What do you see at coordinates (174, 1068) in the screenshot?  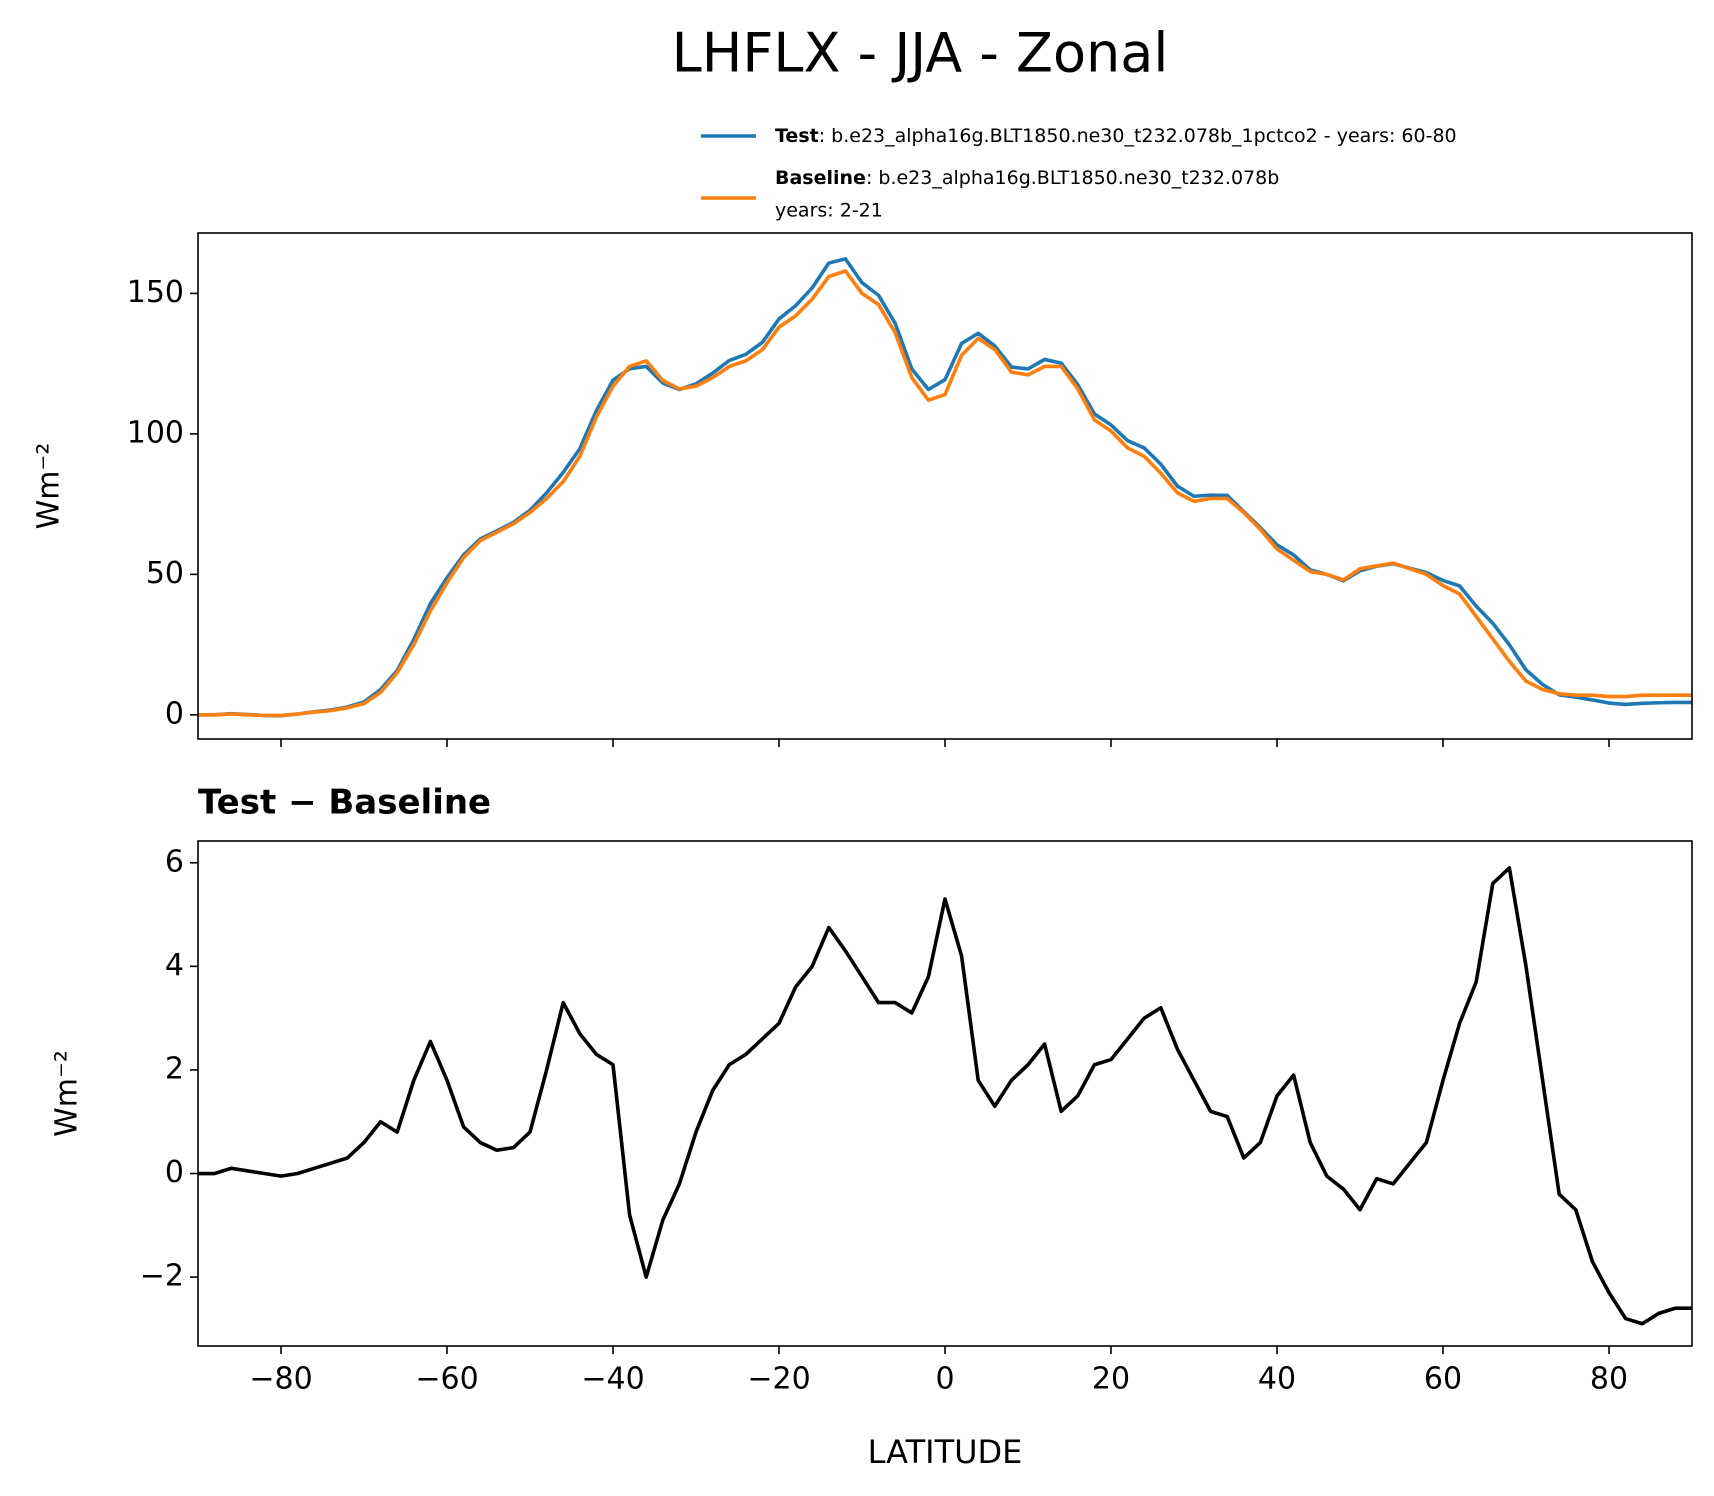 I see `y-tick-label: 2` at bounding box center [174, 1068].